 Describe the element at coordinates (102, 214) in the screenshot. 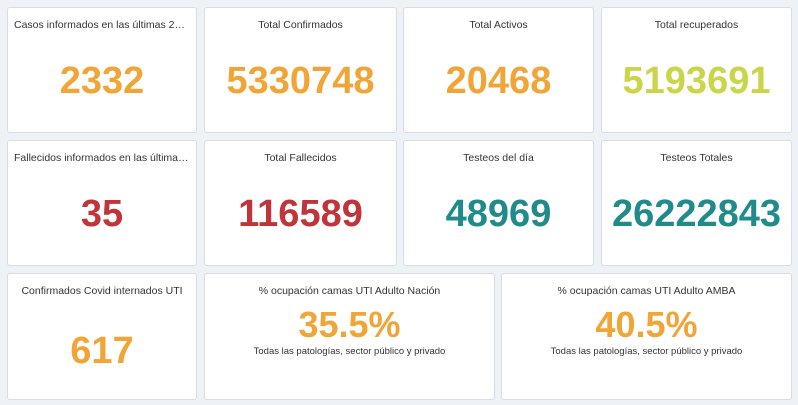

I see `card-value: 35` at that location.